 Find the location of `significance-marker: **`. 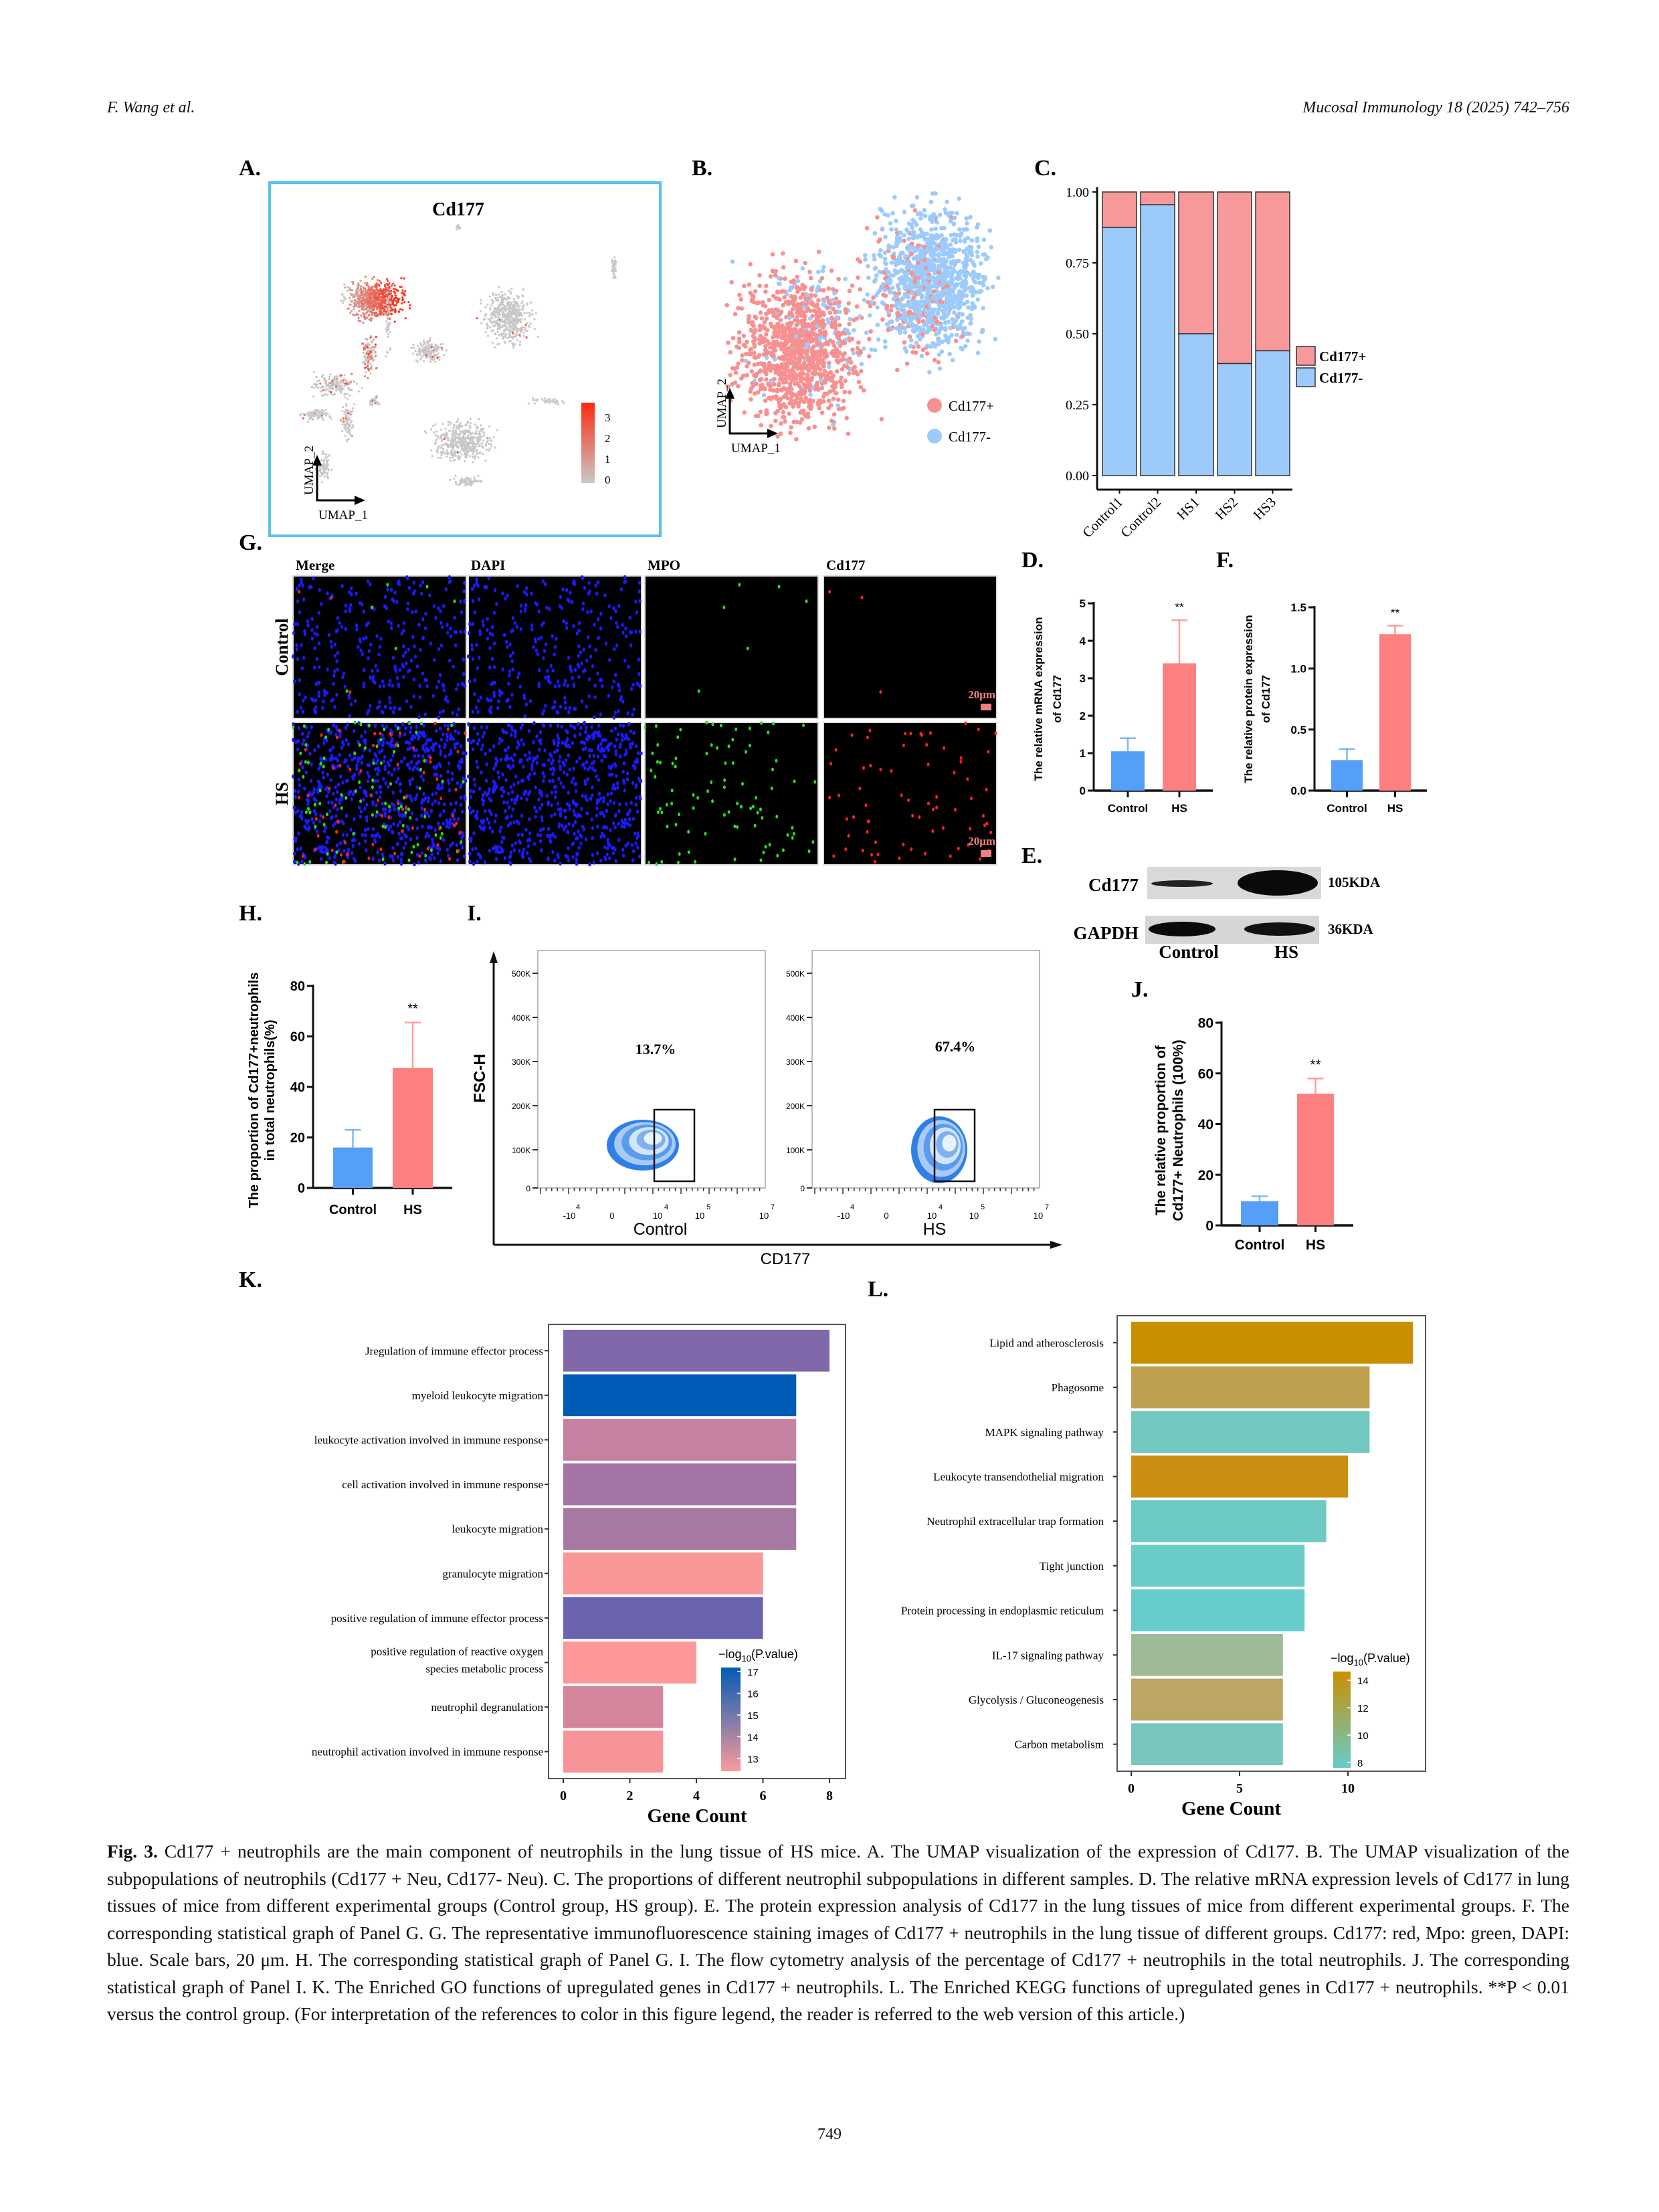

significance-marker: ** is located at coordinates (1395, 612).